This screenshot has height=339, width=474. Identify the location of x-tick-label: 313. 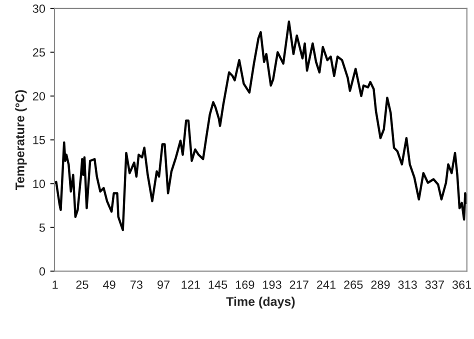
(407, 284).